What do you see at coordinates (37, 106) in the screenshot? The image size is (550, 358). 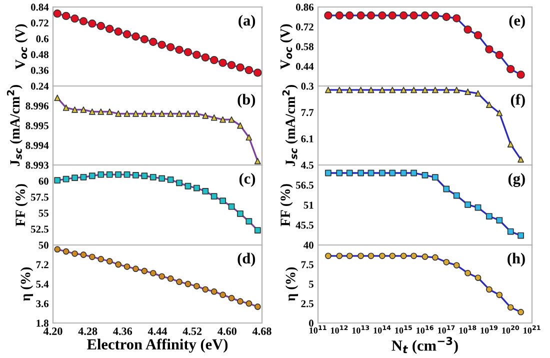 I see `y-tick-label: 8.996` at bounding box center [37, 106].